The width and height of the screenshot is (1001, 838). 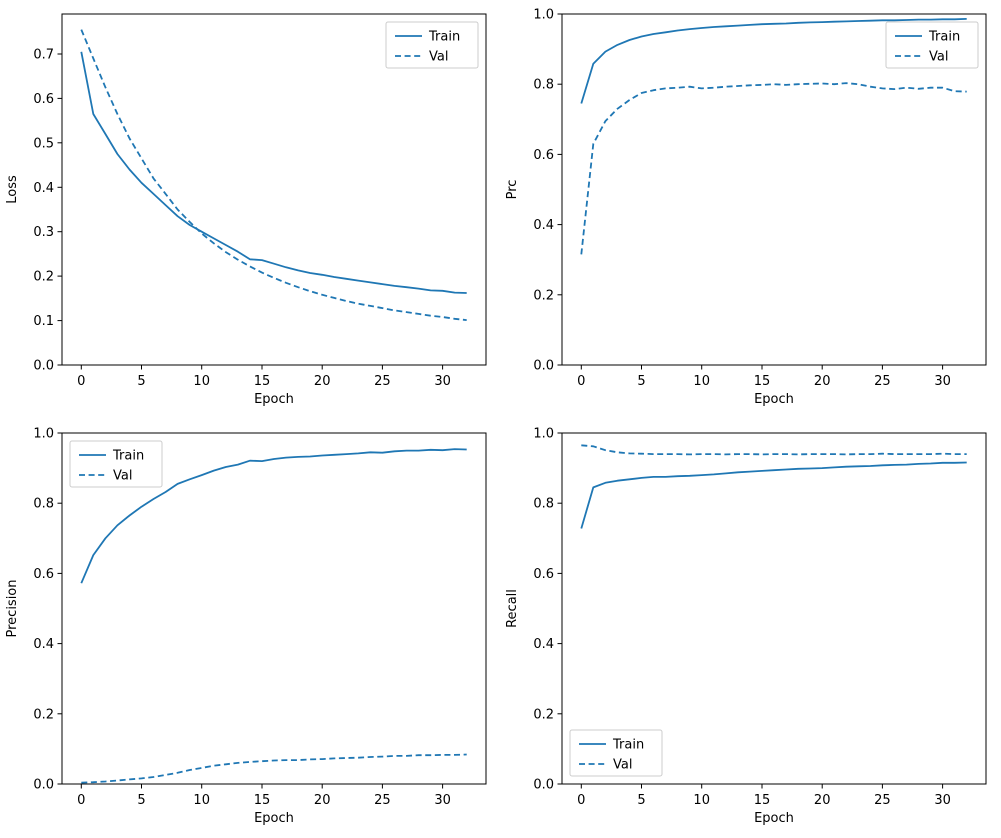 I want to click on y-axis-label: Precision, so click(x=12, y=608).